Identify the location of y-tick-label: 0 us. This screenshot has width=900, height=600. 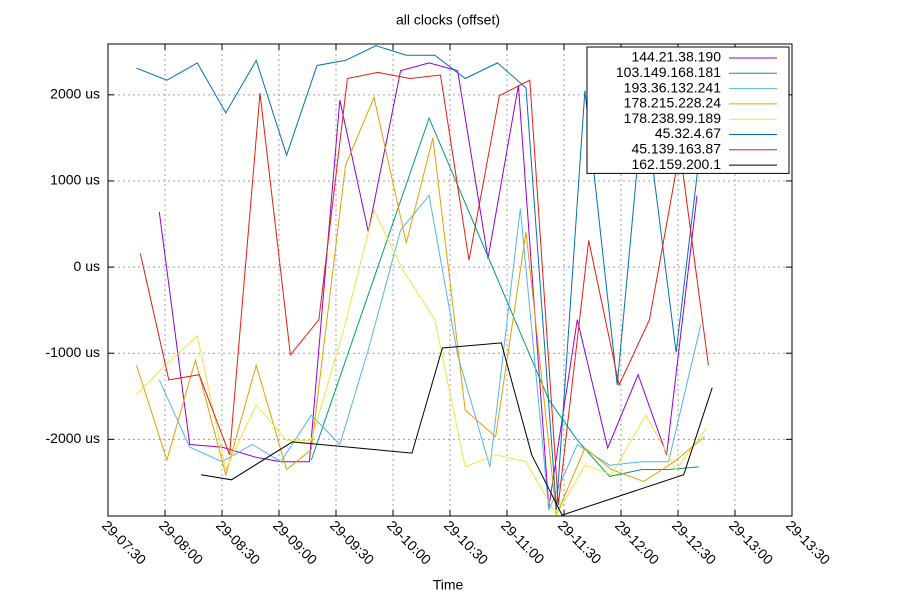
(87, 266).